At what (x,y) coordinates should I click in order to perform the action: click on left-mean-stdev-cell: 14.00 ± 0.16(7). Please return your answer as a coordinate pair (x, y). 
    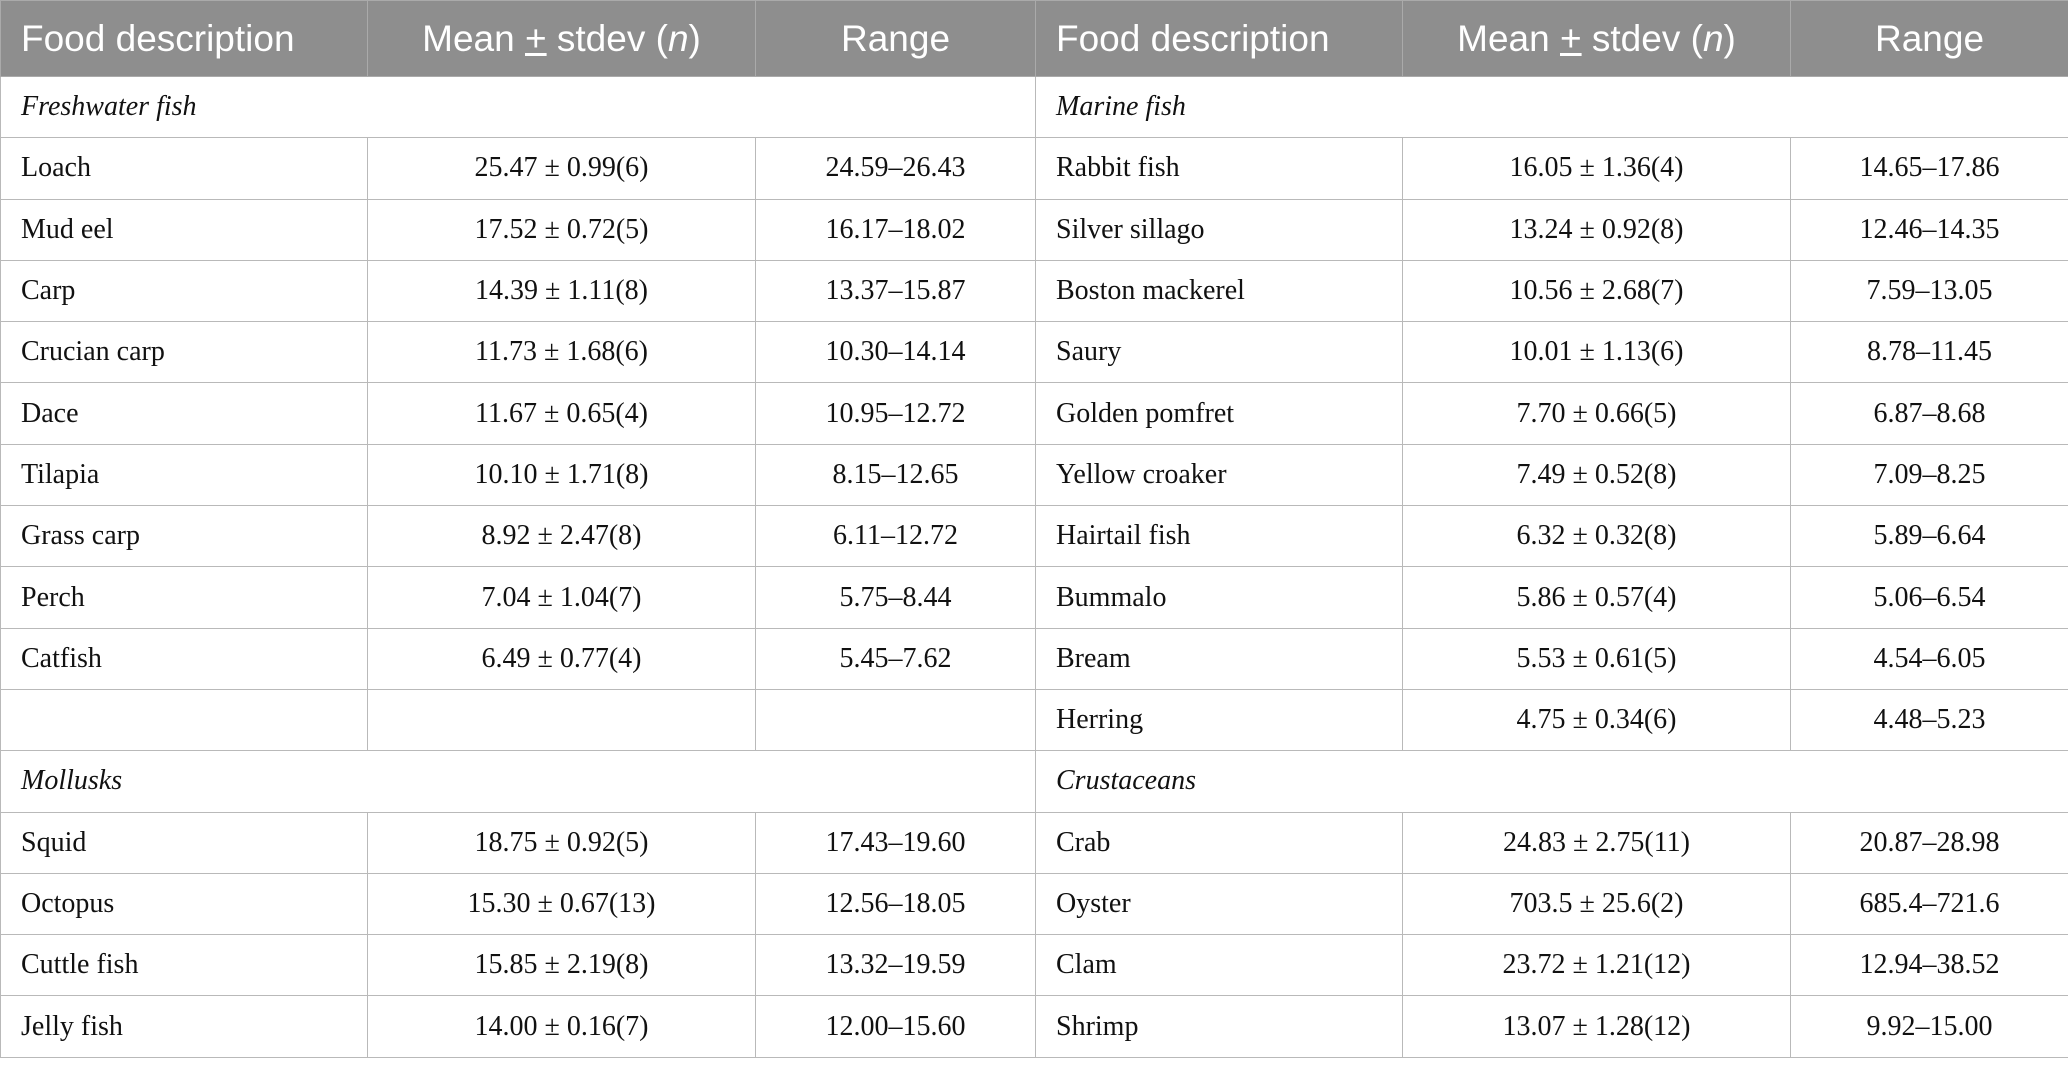
    Looking at the image, I should click on (561, 1026).